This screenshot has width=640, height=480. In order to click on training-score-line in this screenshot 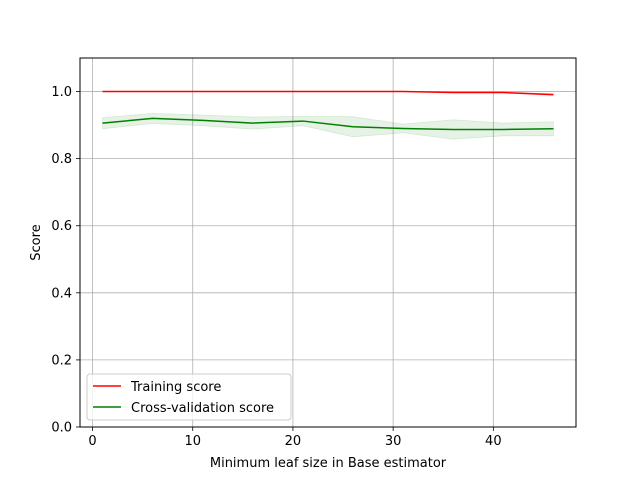, I will do `click(328, 93)`.